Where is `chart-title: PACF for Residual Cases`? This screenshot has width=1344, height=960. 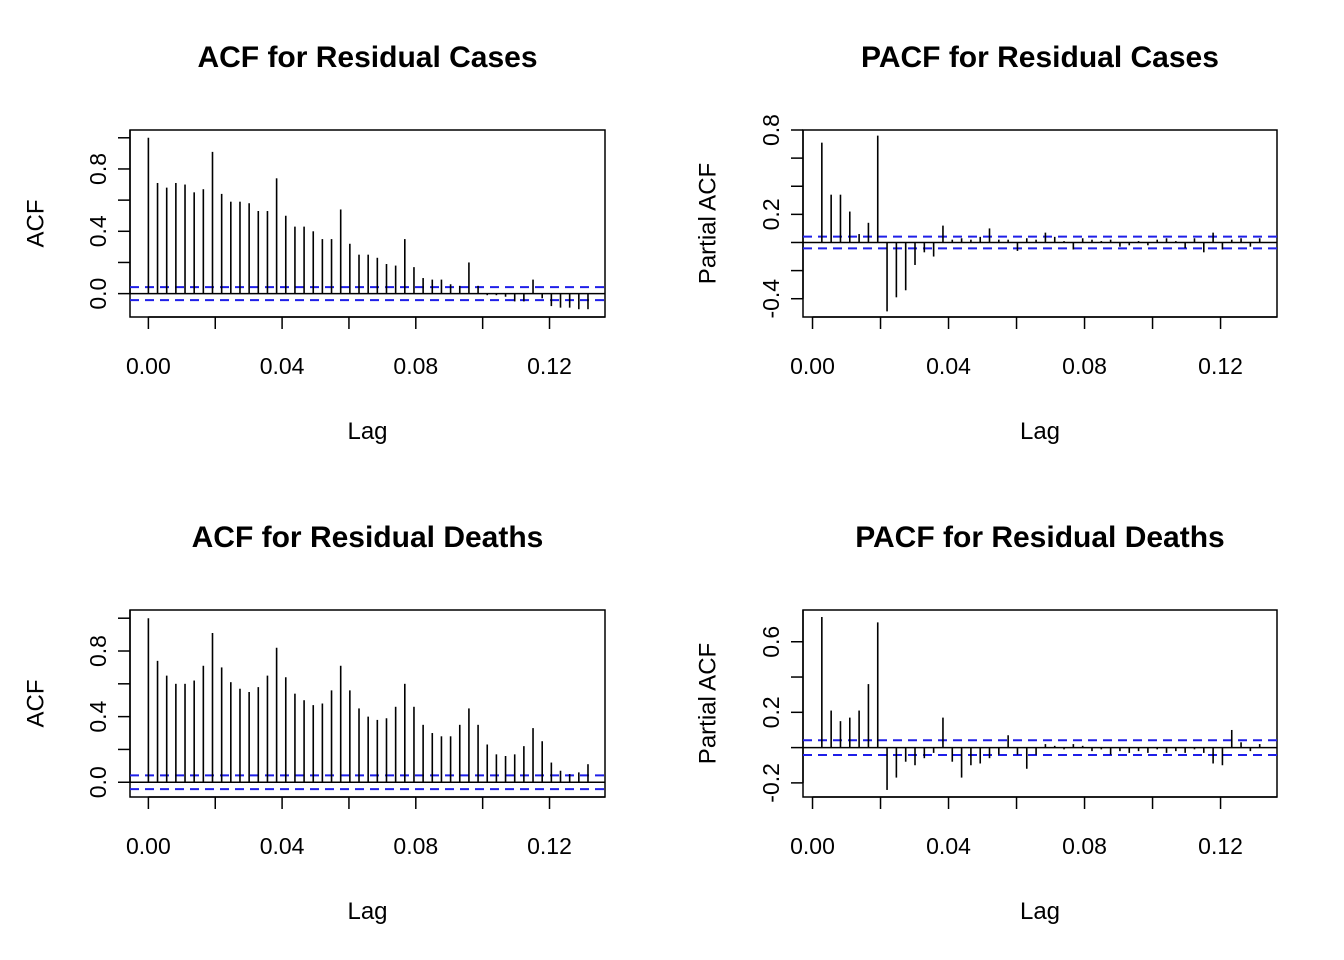 chart-title: PACF for Residual Cases is located at coordinates (1040, 57).